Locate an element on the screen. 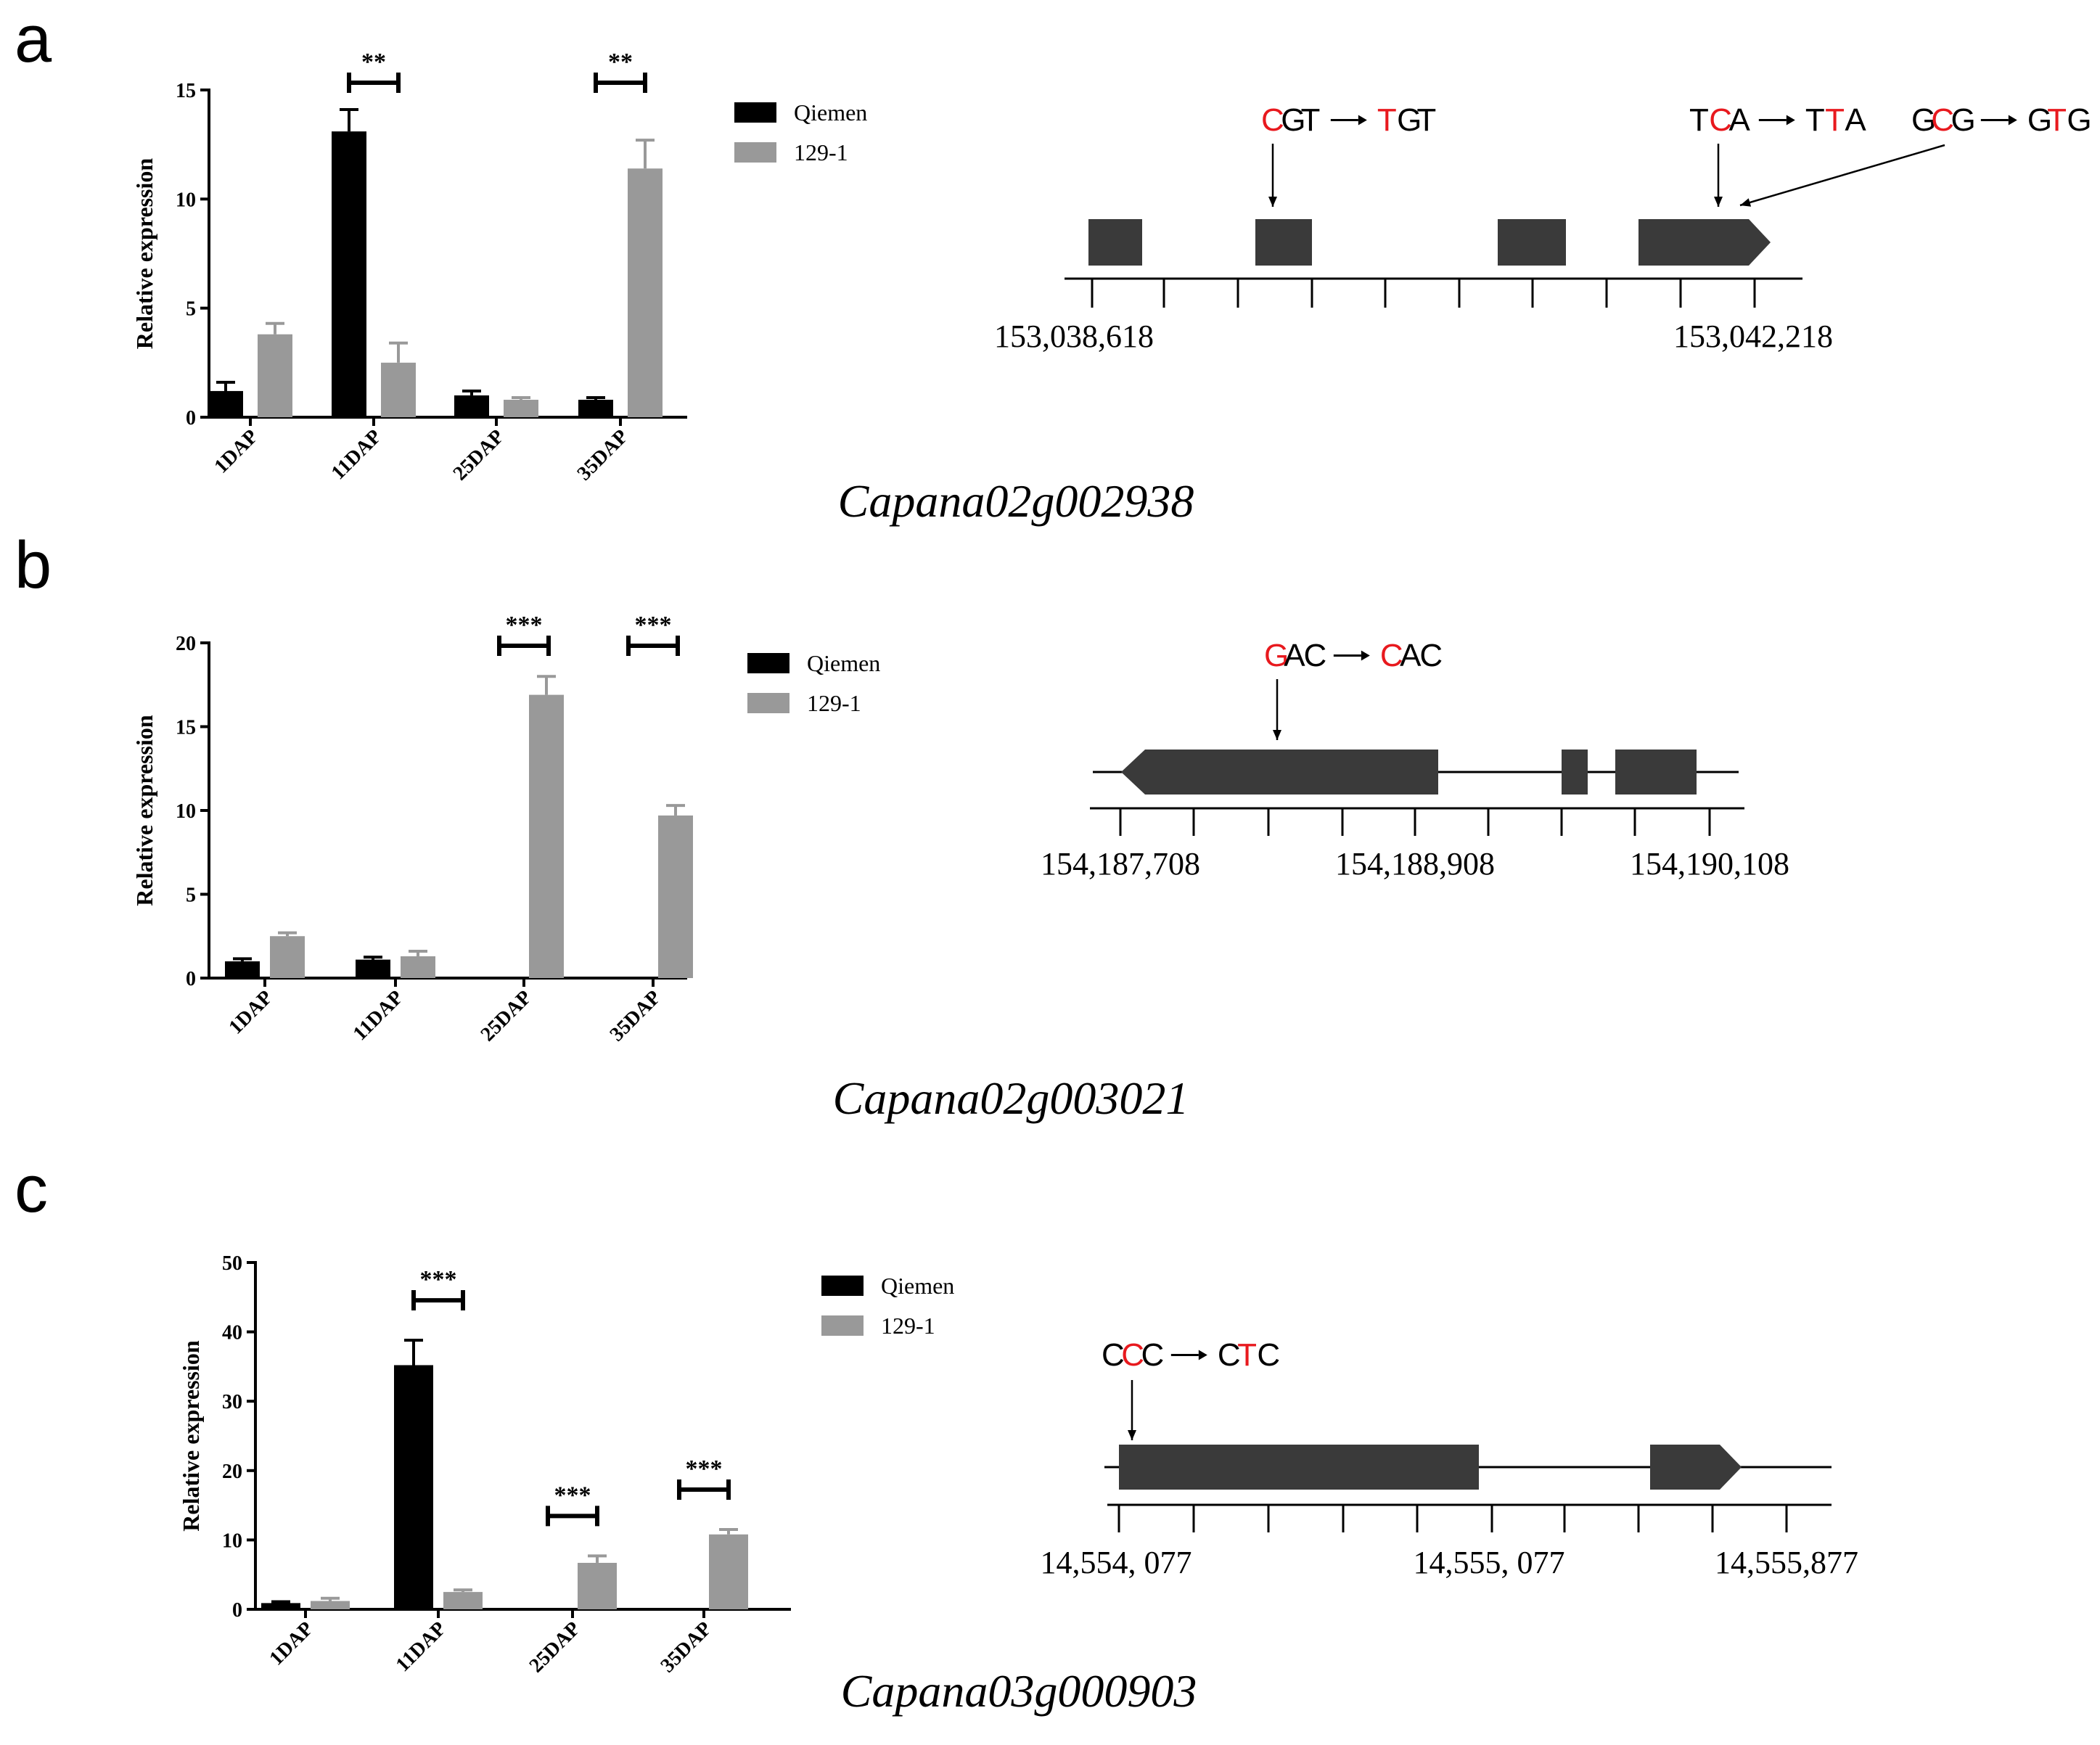  significance-label: ** is located at coordinates (373, 62).